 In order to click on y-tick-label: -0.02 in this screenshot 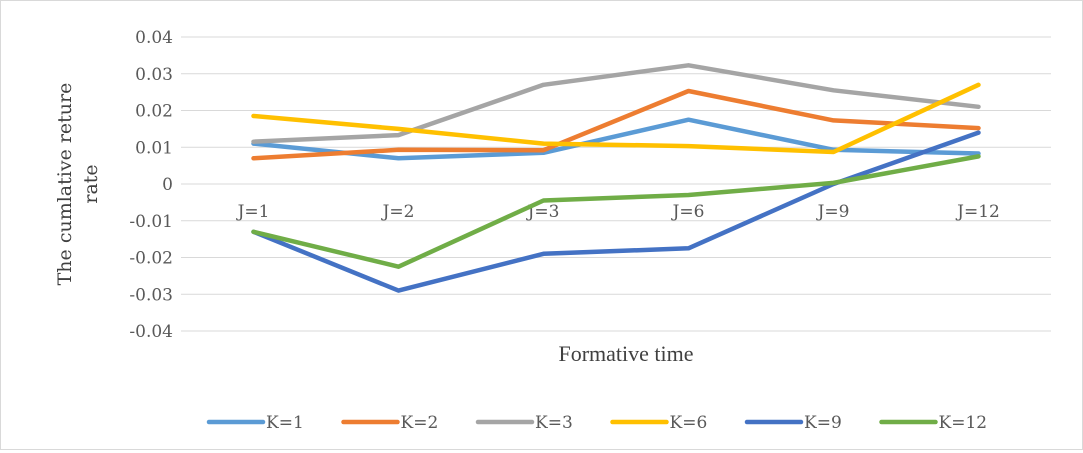, I will do `click(151, 259)`.